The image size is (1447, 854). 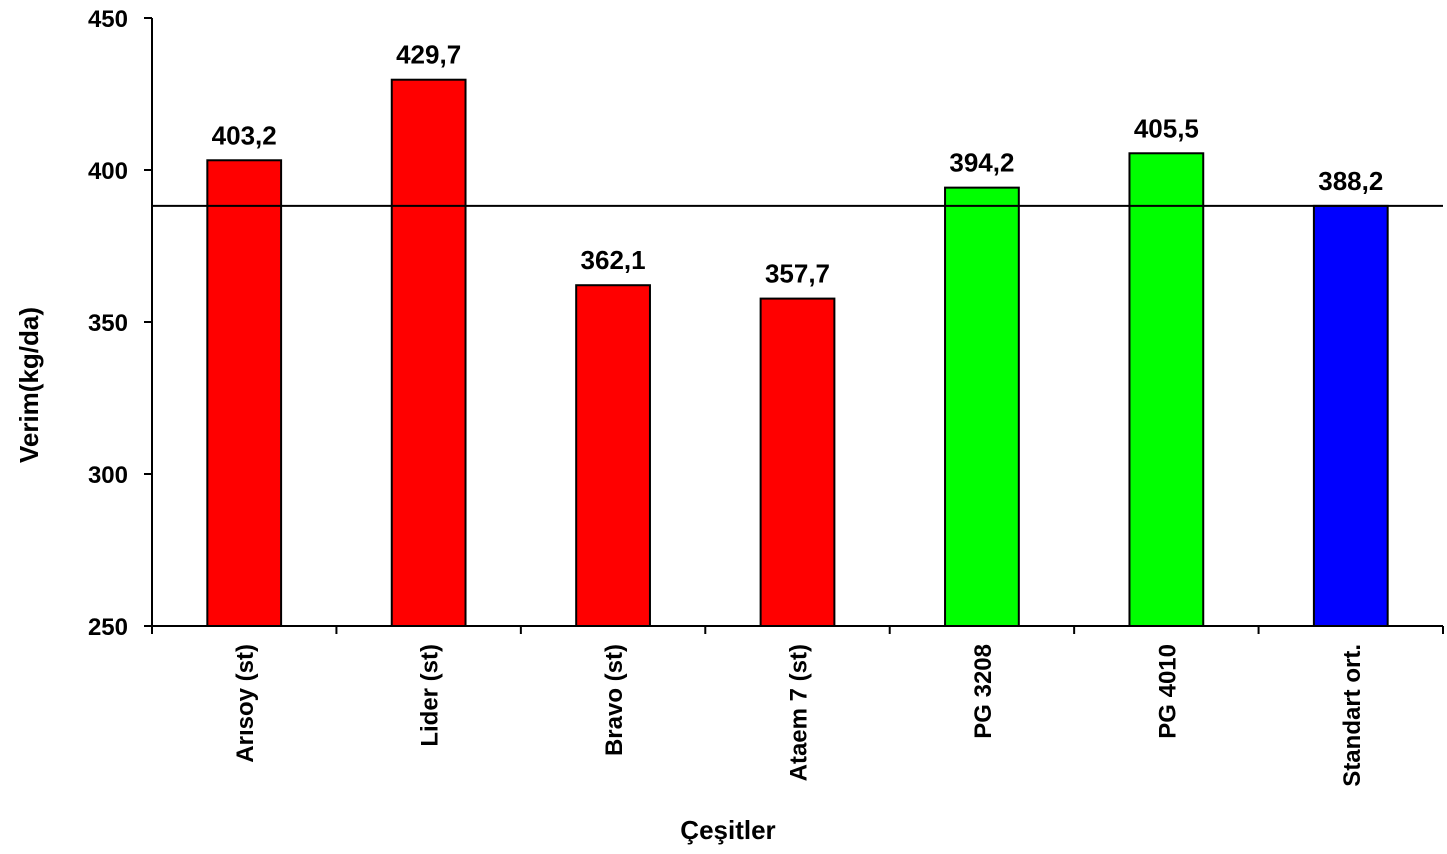 I want to click on data-label: 403,2, so click(x=244, y=135).